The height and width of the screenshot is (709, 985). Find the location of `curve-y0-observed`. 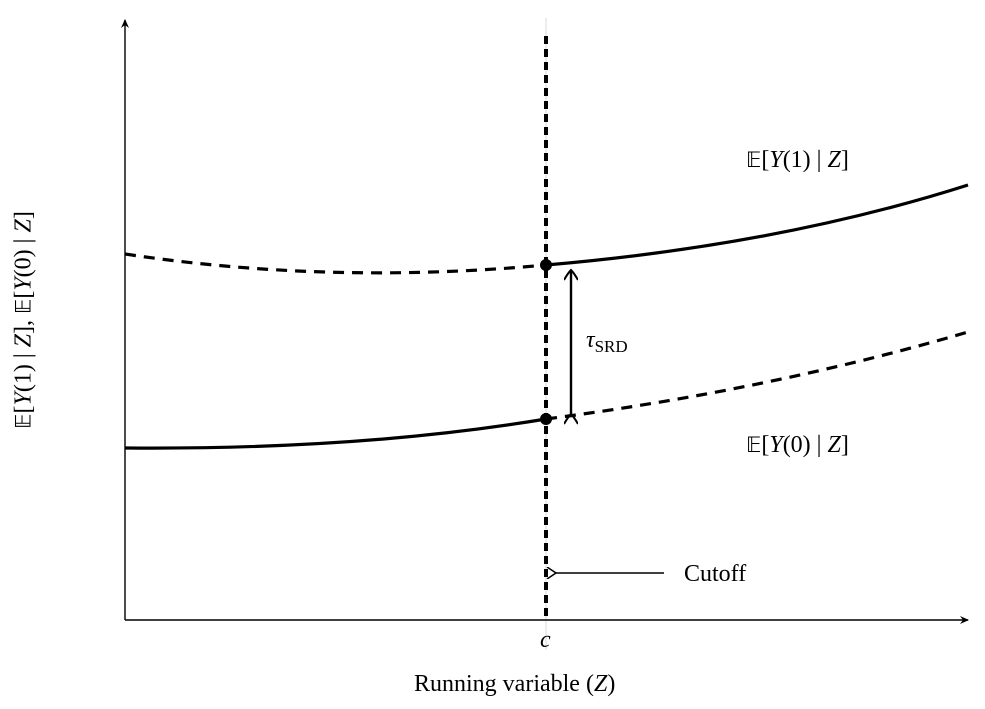

curve-y0-observed is located at coordinates (335, 433).